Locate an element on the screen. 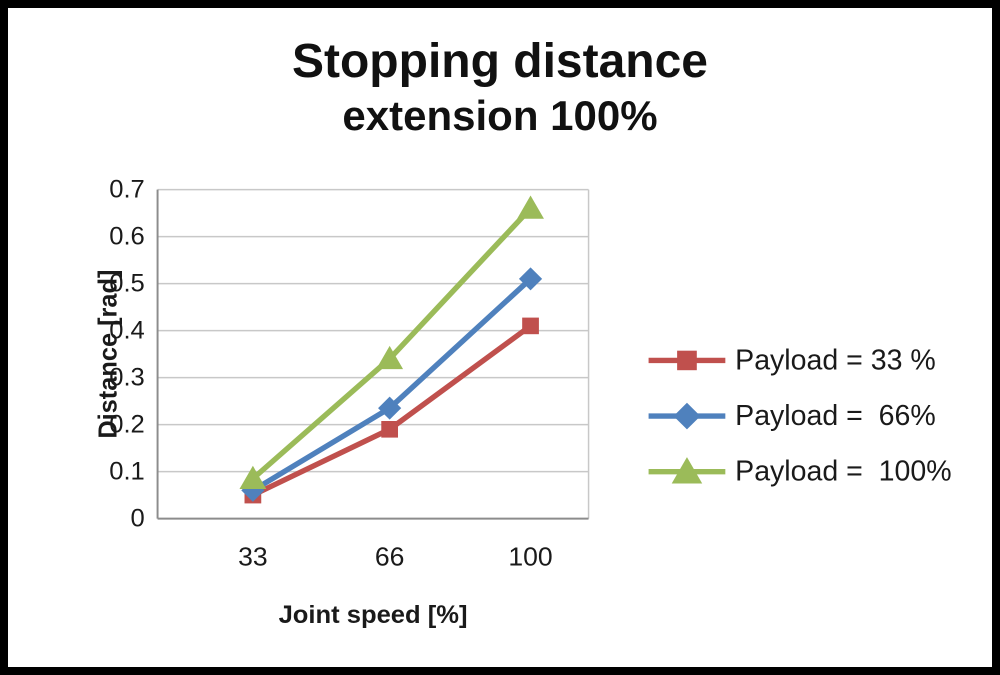 This screenshot has height=675, width=1000. legend-item-1: Payload = 66% is located at coordinates (792, 416).